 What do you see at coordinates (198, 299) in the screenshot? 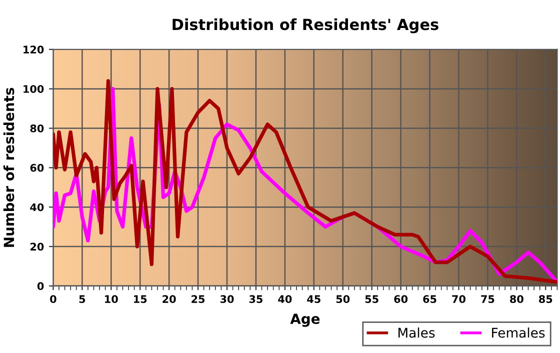
I see `x-tick-label: 25` at bounding box center [198, 299].